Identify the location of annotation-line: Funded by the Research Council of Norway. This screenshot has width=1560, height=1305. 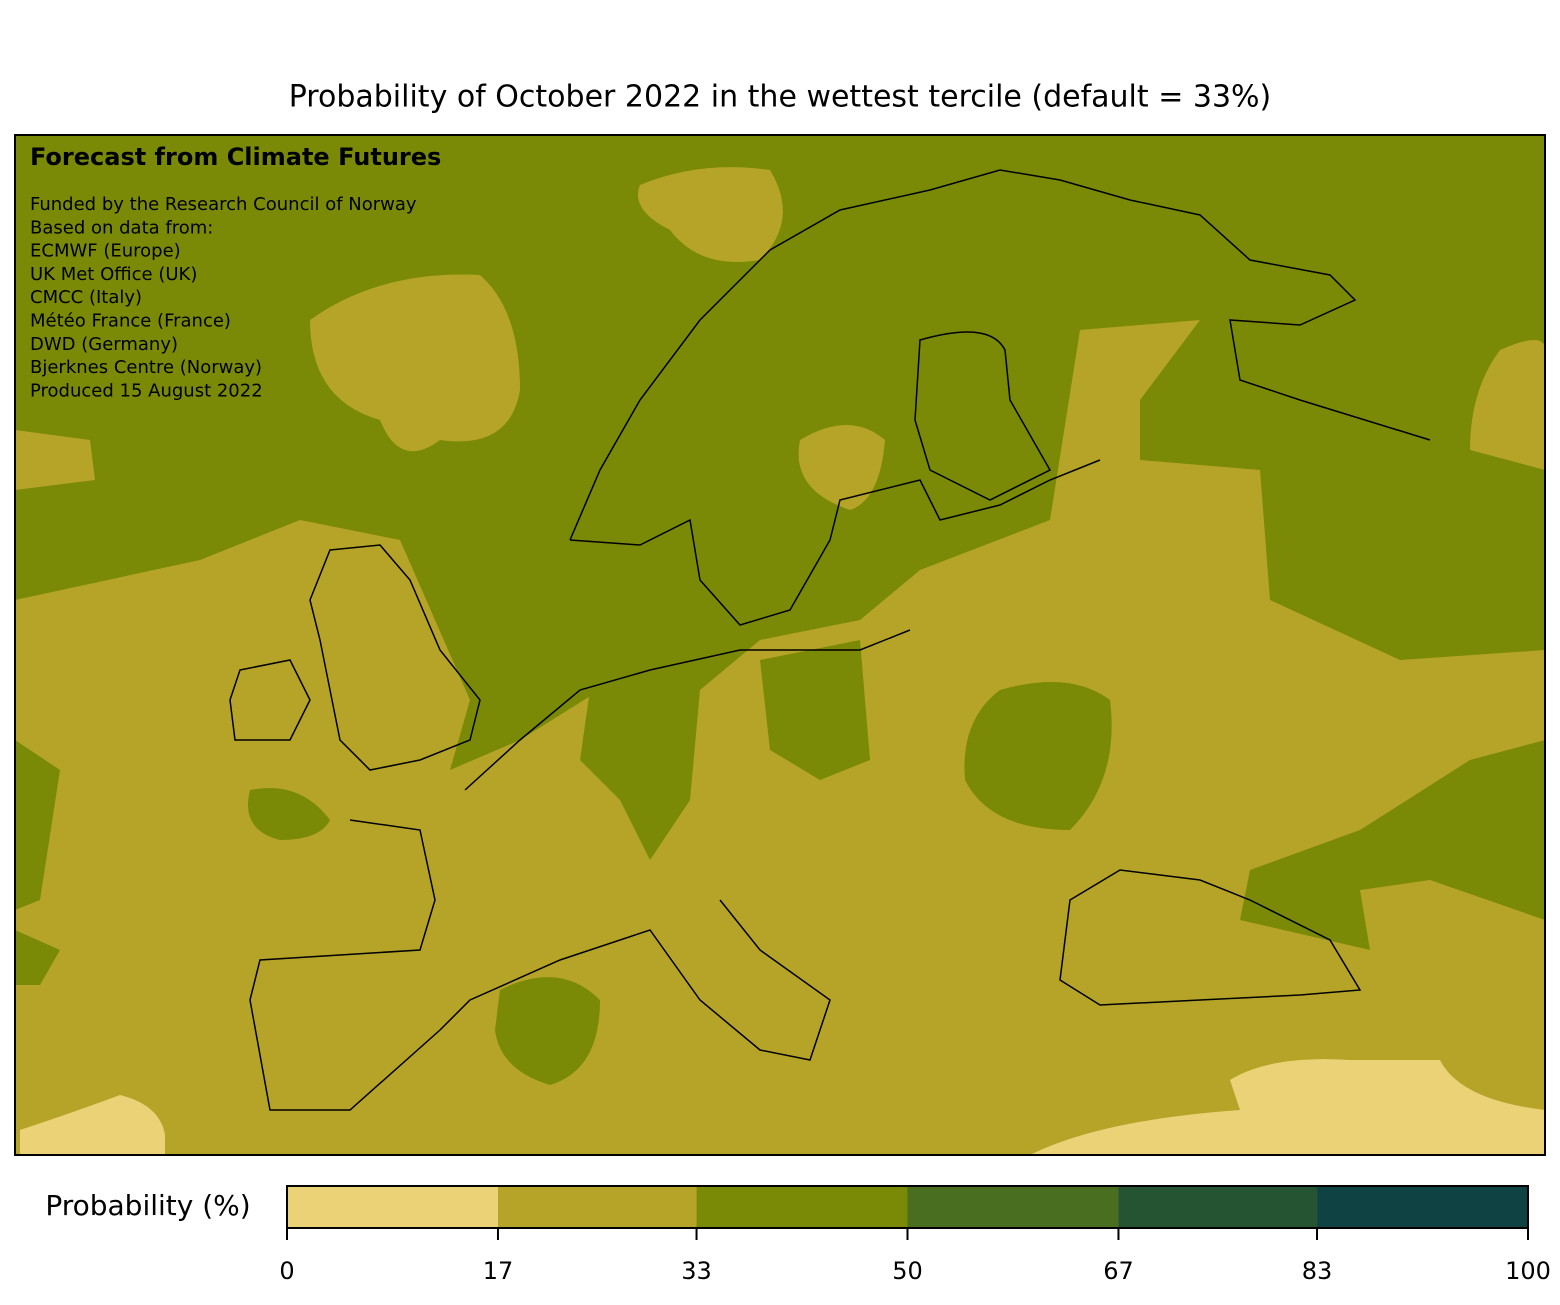
(223, 204).